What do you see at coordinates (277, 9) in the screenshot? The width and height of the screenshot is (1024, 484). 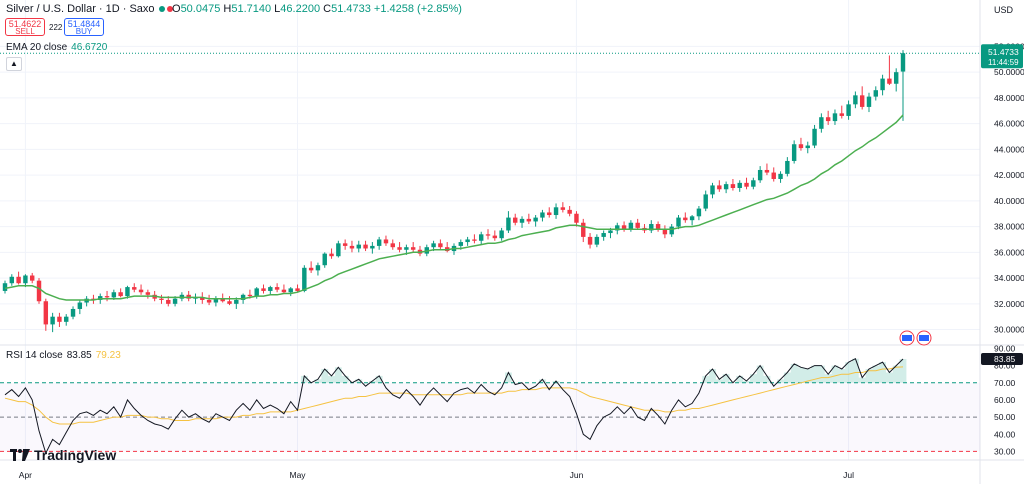 I see `low-label: L` at bounding box center [277, 9].